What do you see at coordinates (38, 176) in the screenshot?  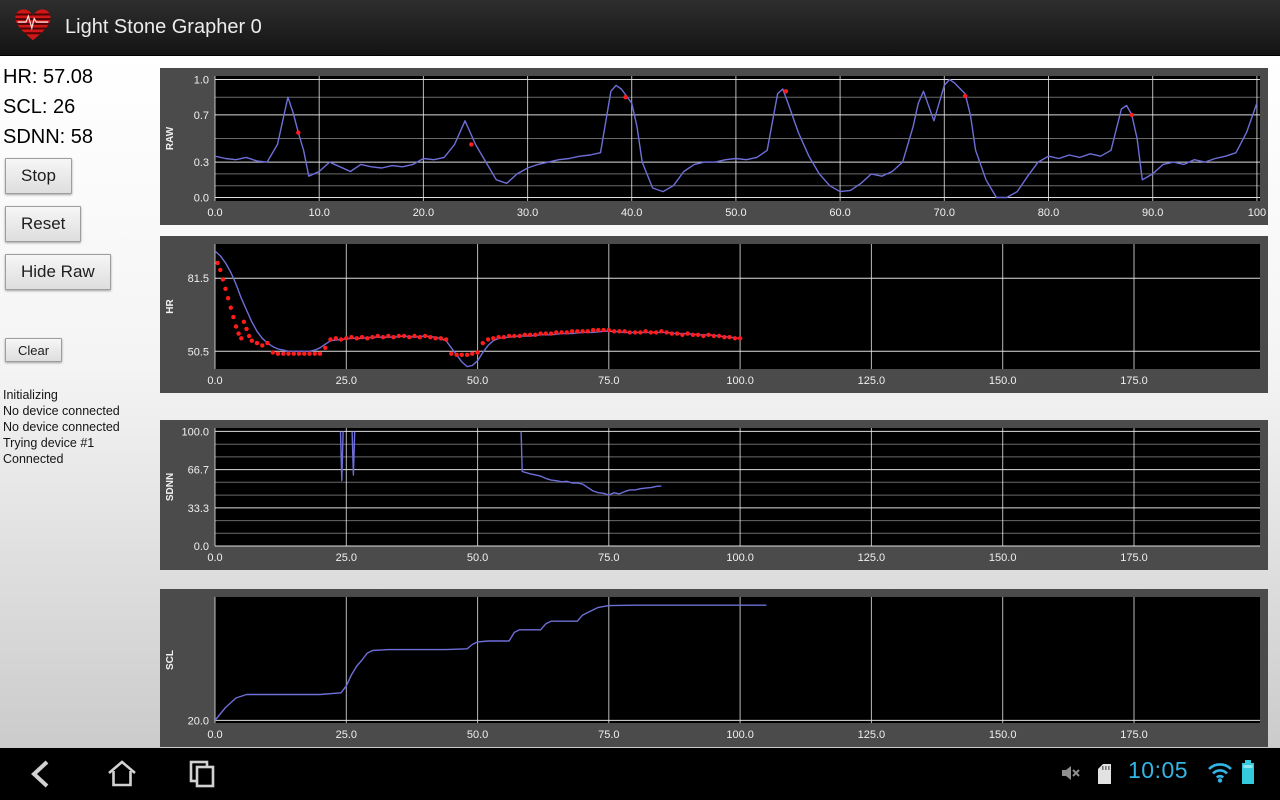 I see `stop-button: Stop` at bounding box center [38, 176].